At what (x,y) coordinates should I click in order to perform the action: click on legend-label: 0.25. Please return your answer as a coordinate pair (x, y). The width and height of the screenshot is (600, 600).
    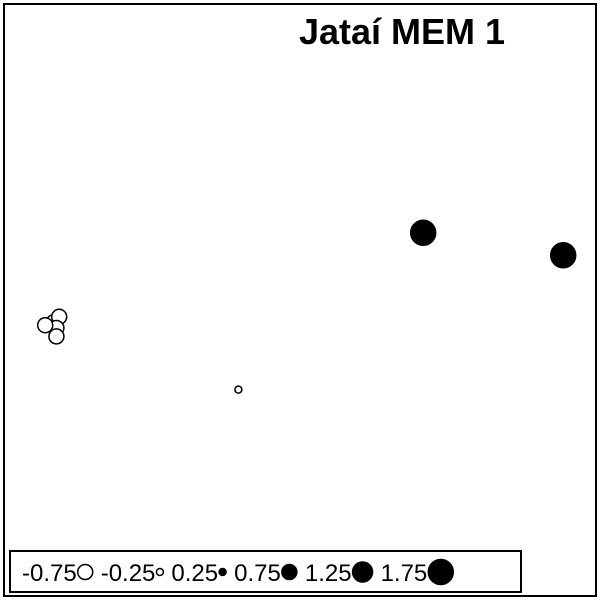
    Looking at the image, I should click on (194, 573).